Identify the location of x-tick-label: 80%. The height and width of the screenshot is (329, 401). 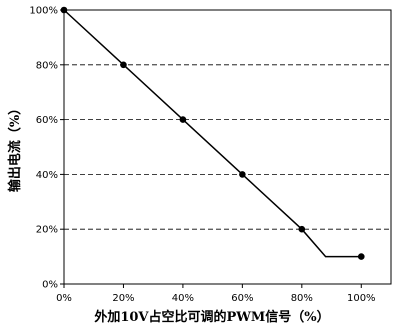
(302, 298).